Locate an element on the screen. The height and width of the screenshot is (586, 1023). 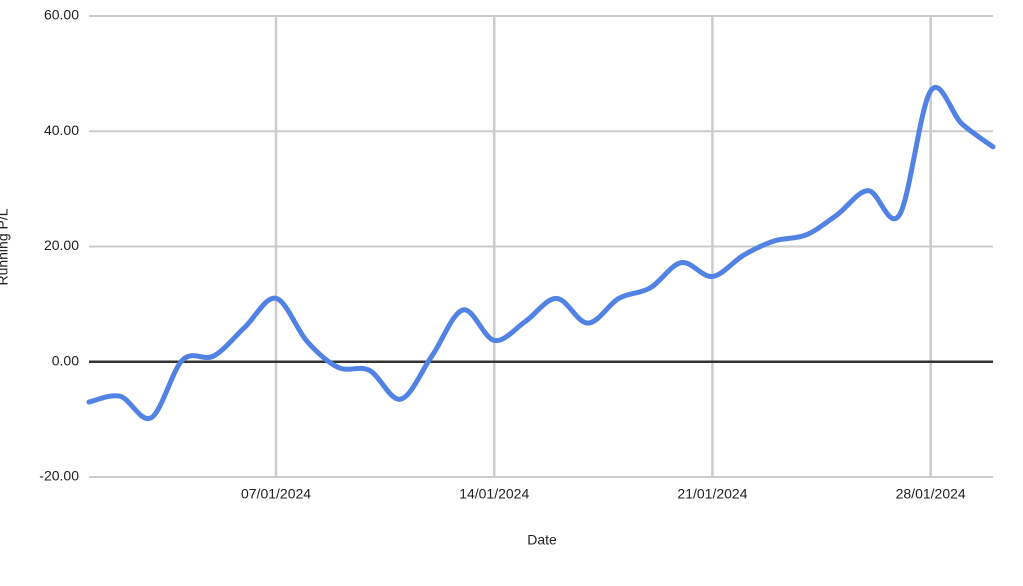
x-axis-title: Date is located at coordinates (542, 540).